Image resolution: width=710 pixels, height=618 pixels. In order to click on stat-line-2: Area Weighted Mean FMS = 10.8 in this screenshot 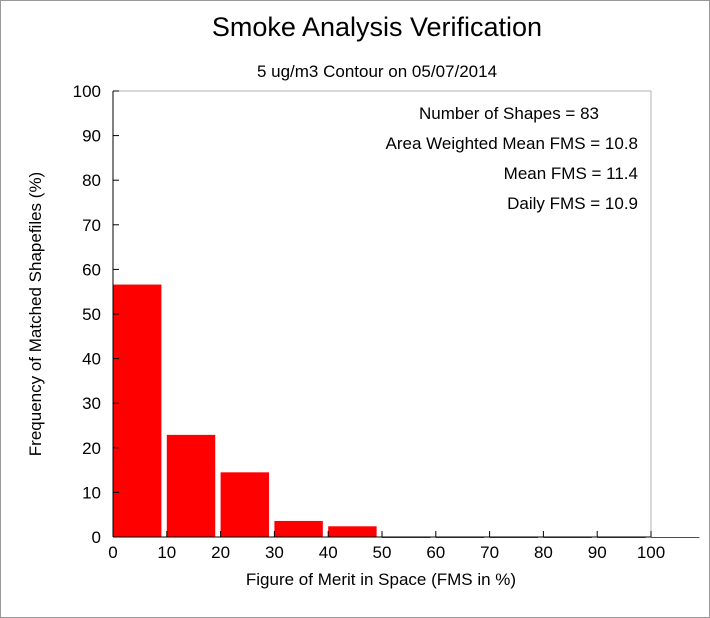, I will do `click(512, 143)`.